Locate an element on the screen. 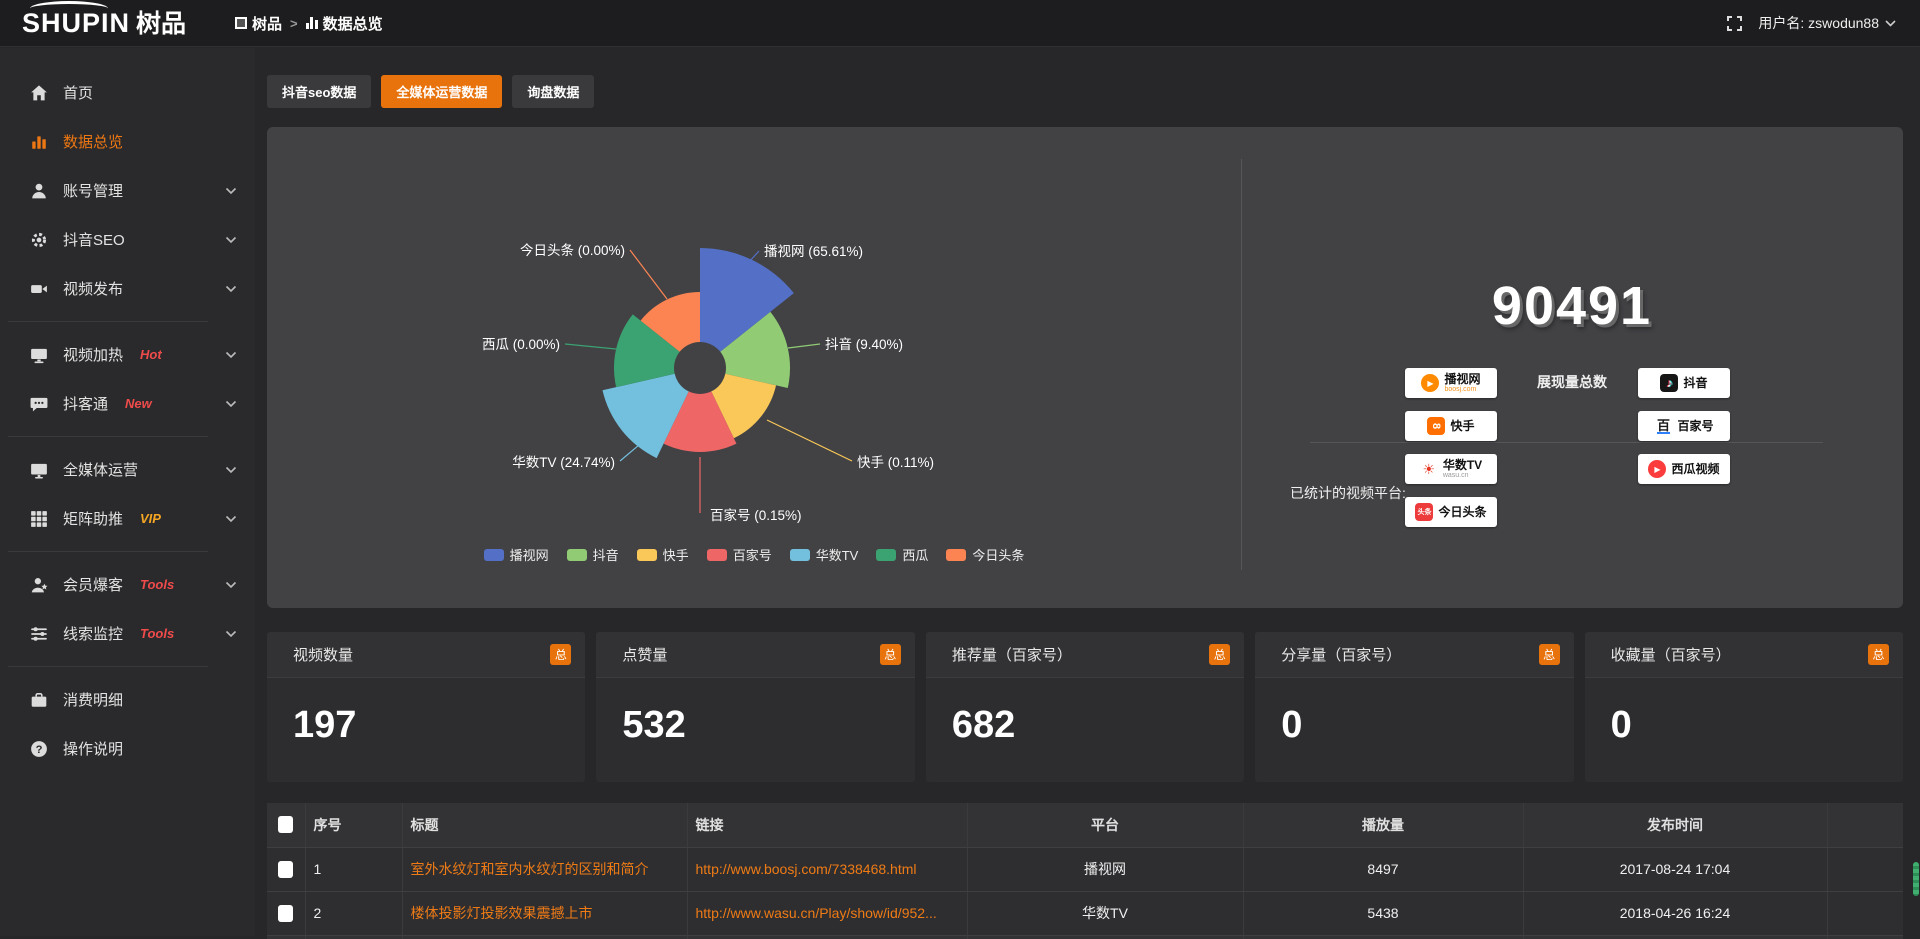 The image size is (1920, 939). legend-item-播视网: 播视网 is located at coordinates (516, 554).